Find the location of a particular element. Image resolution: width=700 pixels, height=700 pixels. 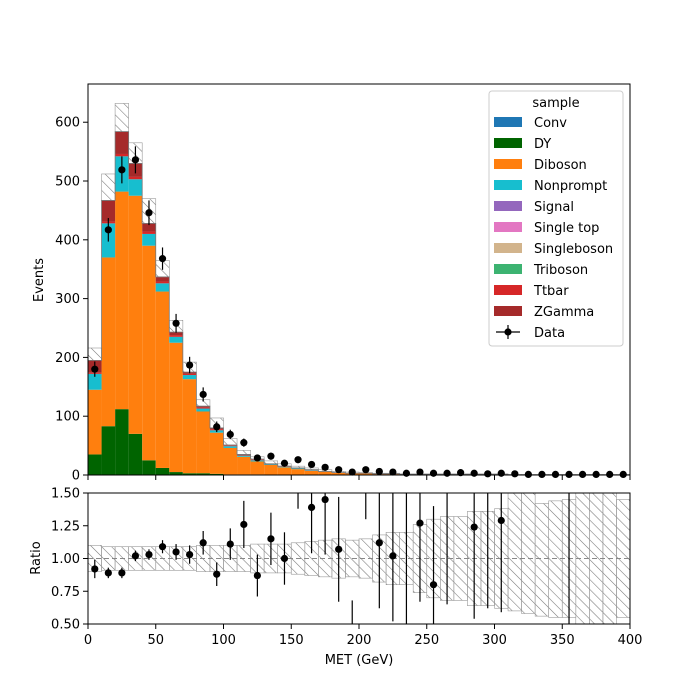

x-tick-label: 100 is located at coordinates (223, 640).